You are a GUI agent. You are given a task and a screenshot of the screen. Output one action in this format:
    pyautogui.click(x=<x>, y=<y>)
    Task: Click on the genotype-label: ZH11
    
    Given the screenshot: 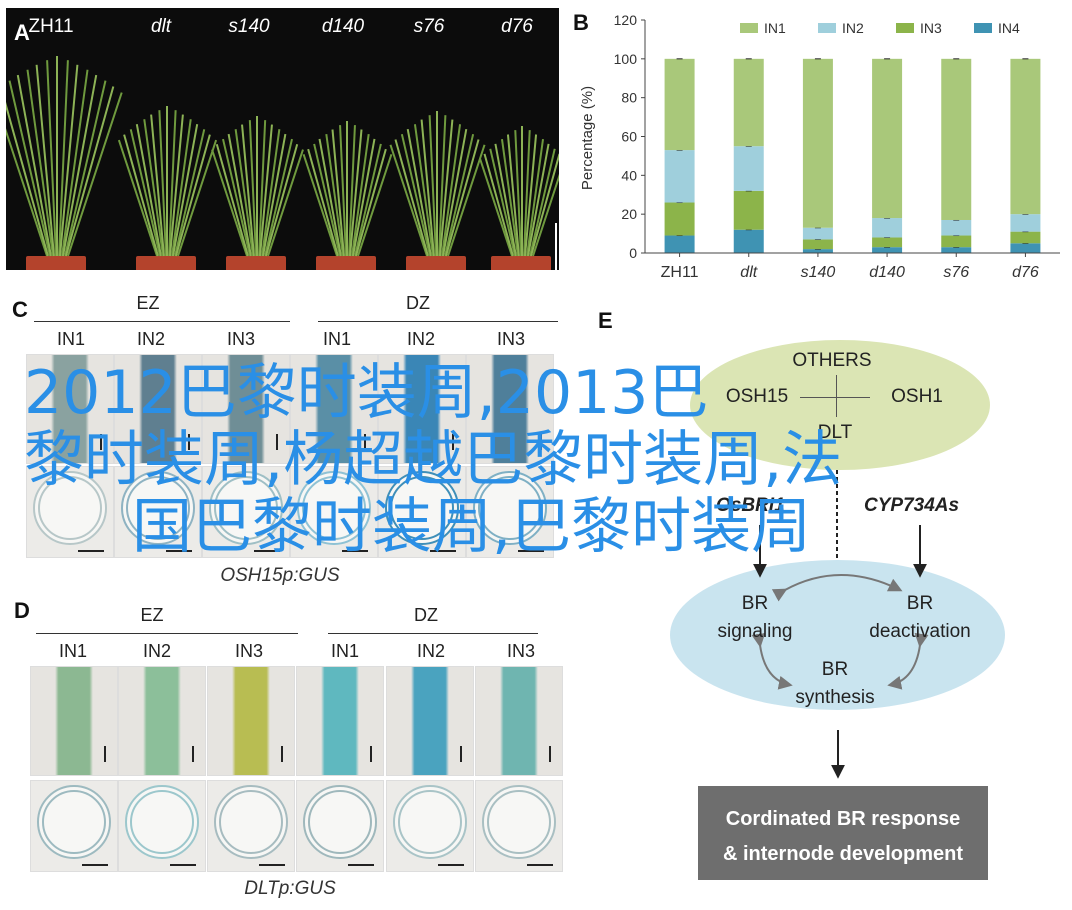 What is the action you would take?
    pyautogui.click(x=51, y=26)
    